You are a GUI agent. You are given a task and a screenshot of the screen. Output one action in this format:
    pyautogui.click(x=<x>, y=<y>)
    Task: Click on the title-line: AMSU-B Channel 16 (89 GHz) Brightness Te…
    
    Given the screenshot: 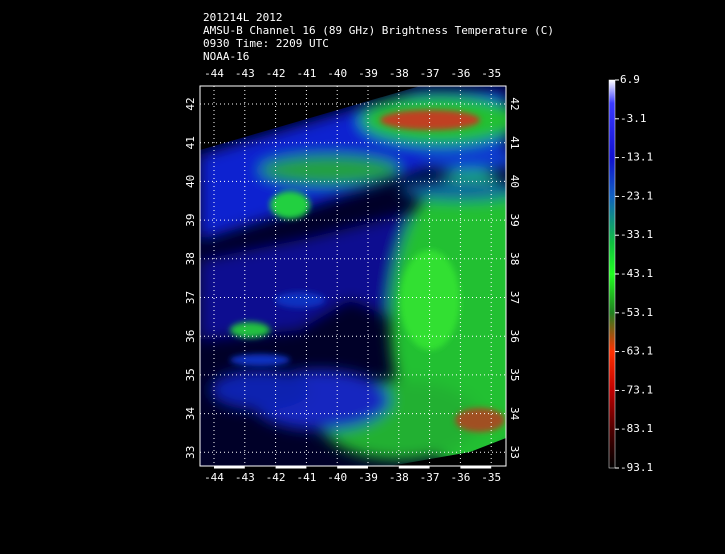 What is the action you would take?
    pyautogui.click(x=378, y=30)
    